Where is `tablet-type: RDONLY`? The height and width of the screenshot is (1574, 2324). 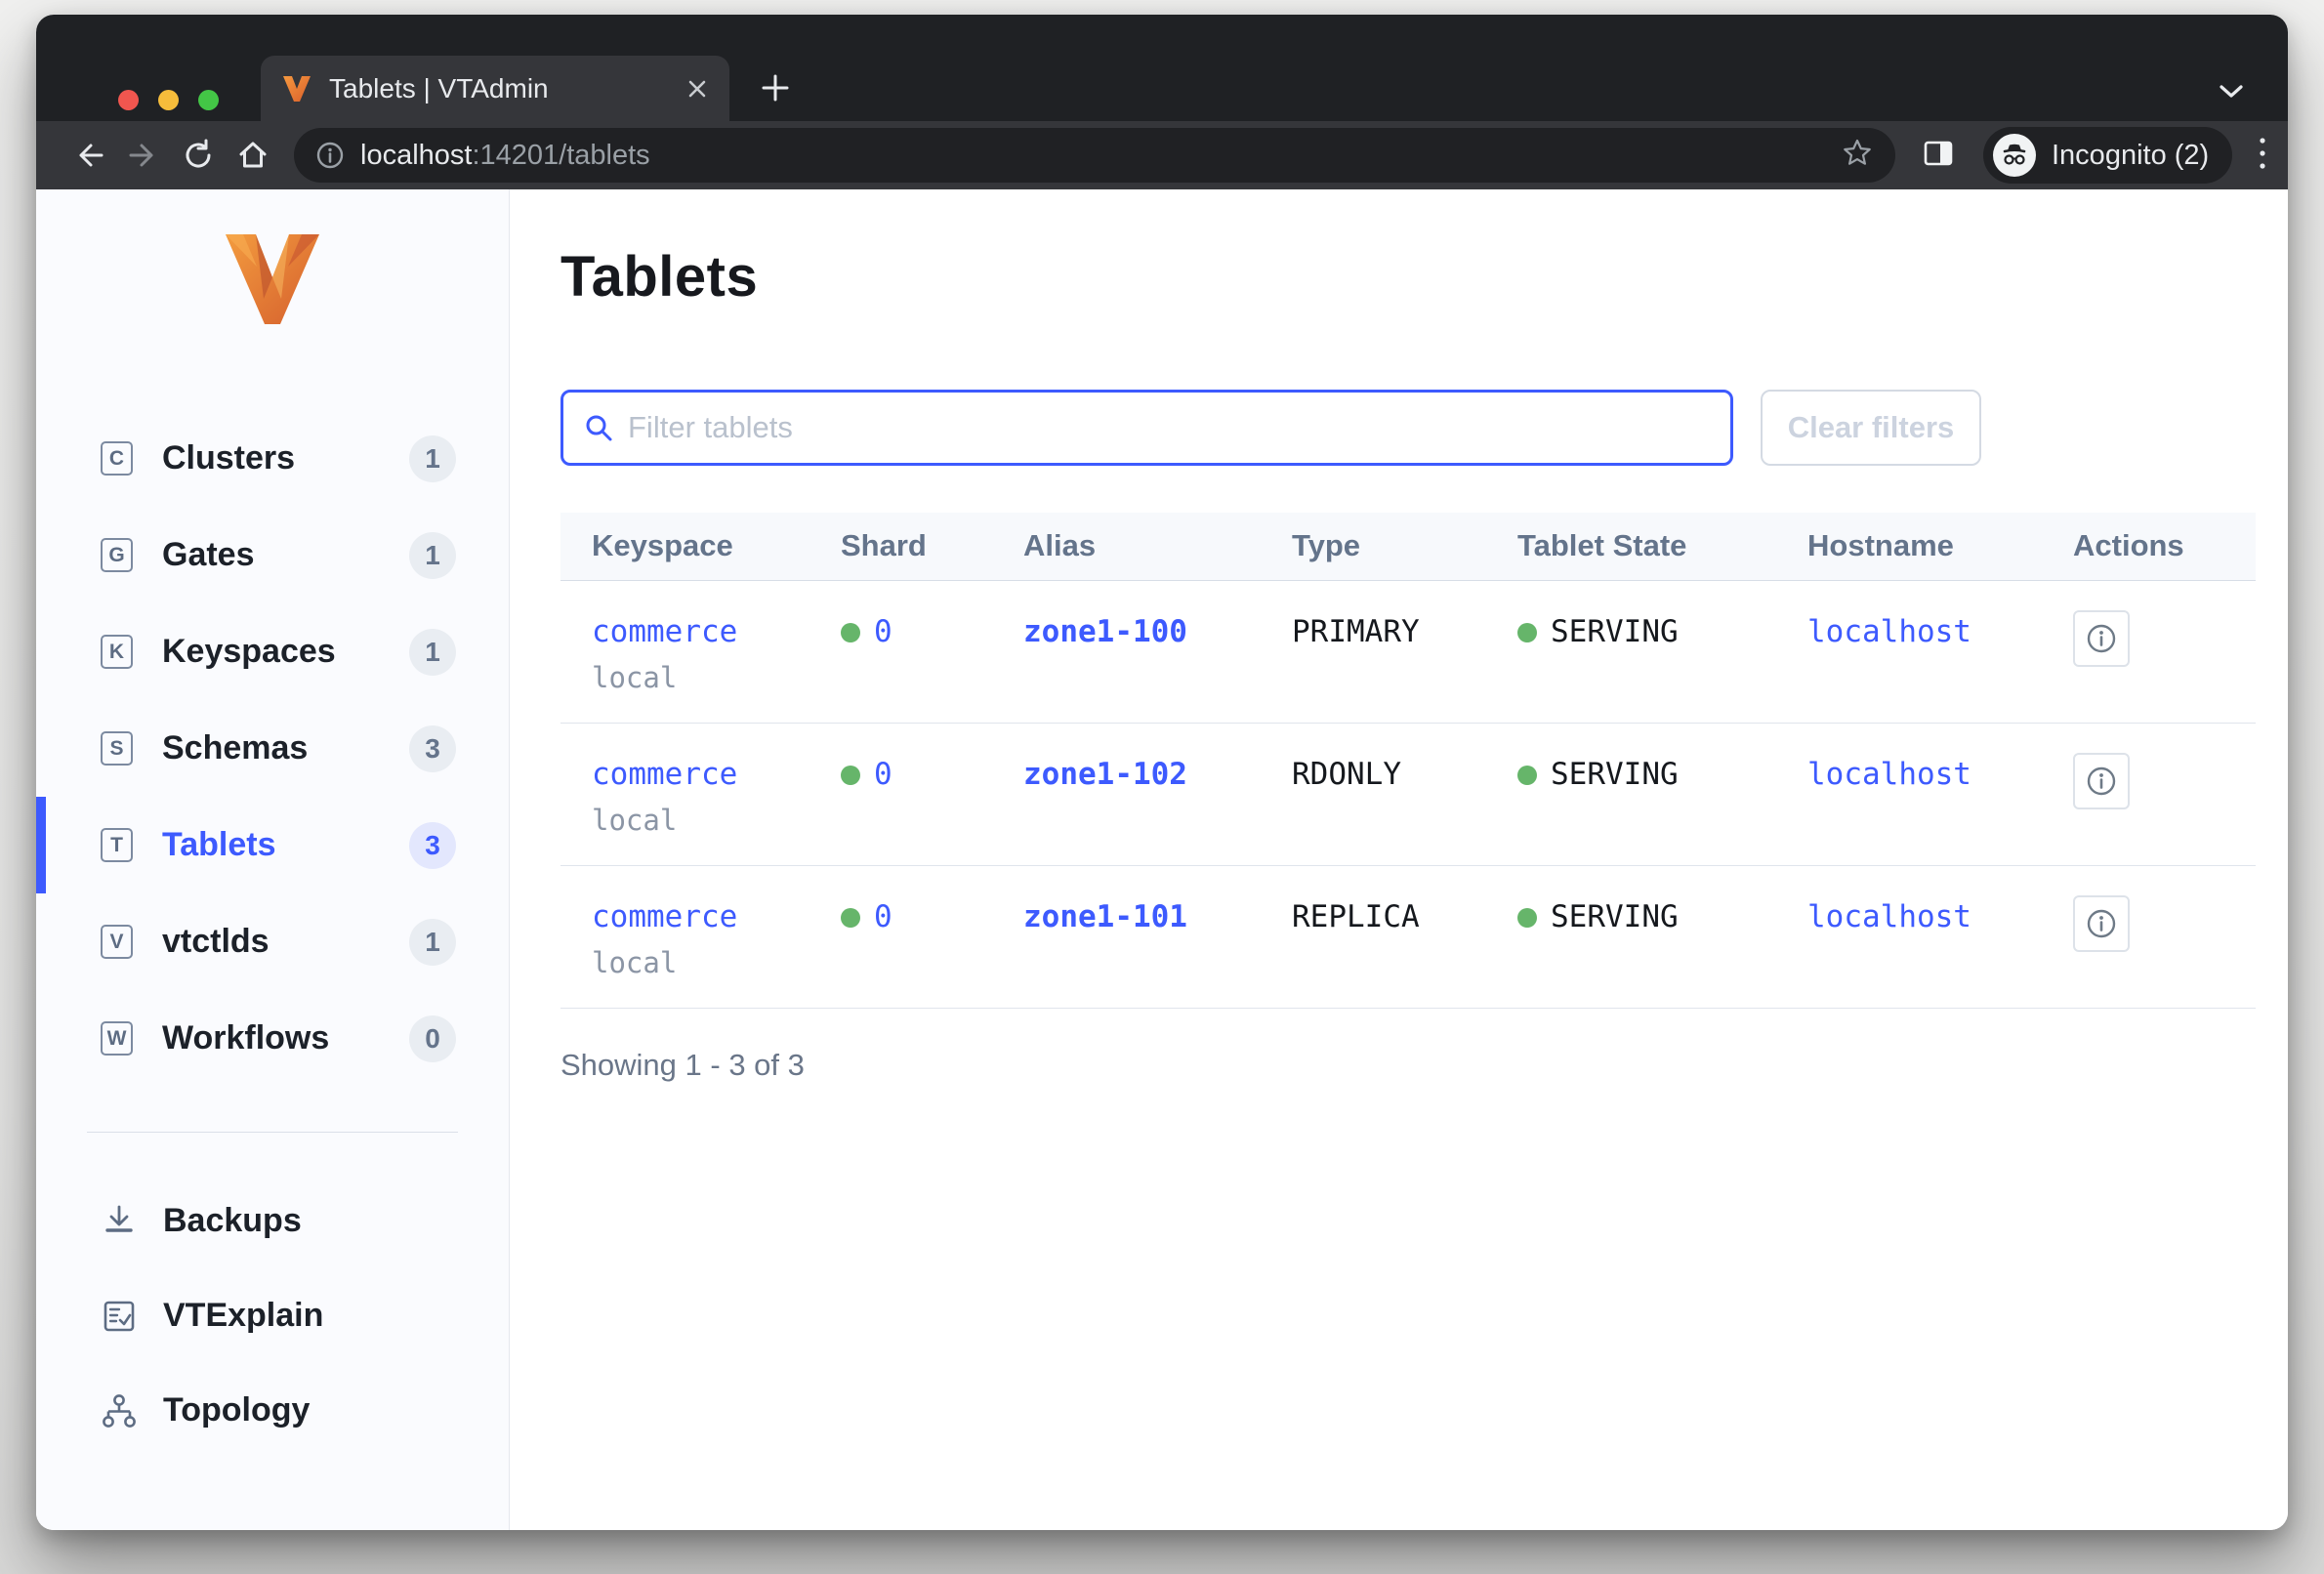
tablet-type: RDONLY is located at coordinates (1404, 795).